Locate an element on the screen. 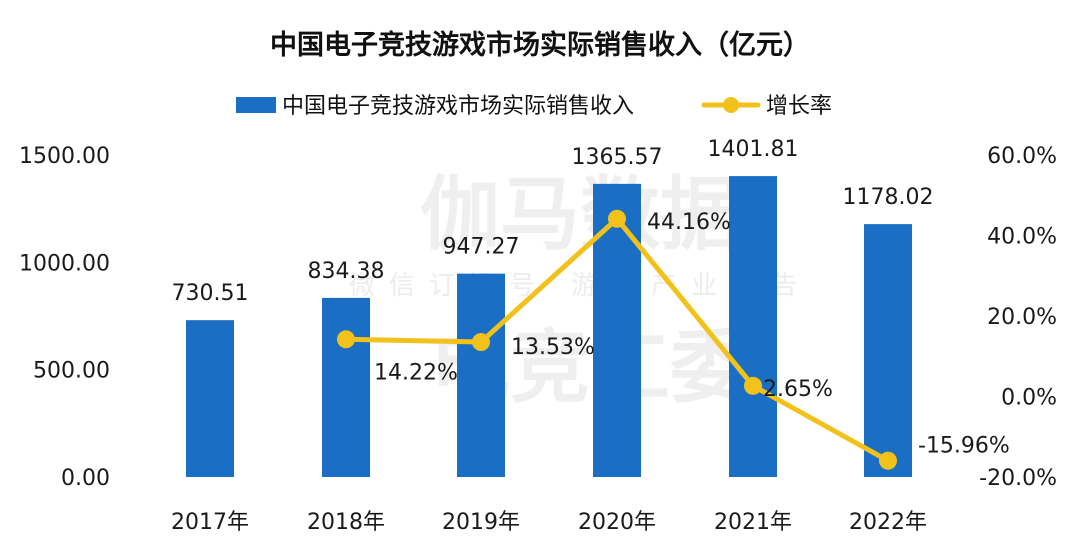 Image resolution: width=1080 pixels, height=554 pixels. x-tick-label: 2018年 is located at coordinates (346, 522).